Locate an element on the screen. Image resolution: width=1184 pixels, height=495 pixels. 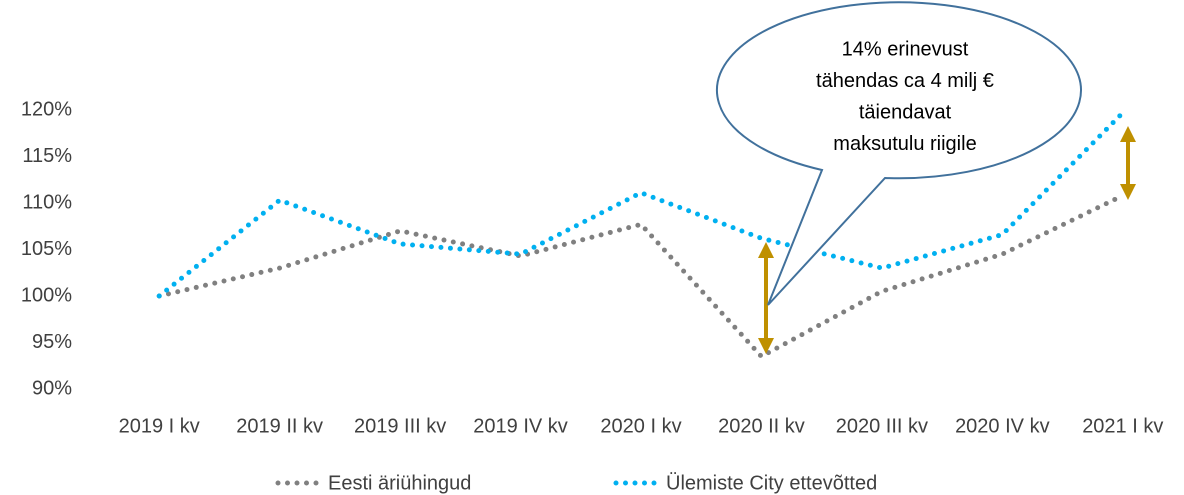
y-tick-label: 95% is located at coordinates (52, 342).